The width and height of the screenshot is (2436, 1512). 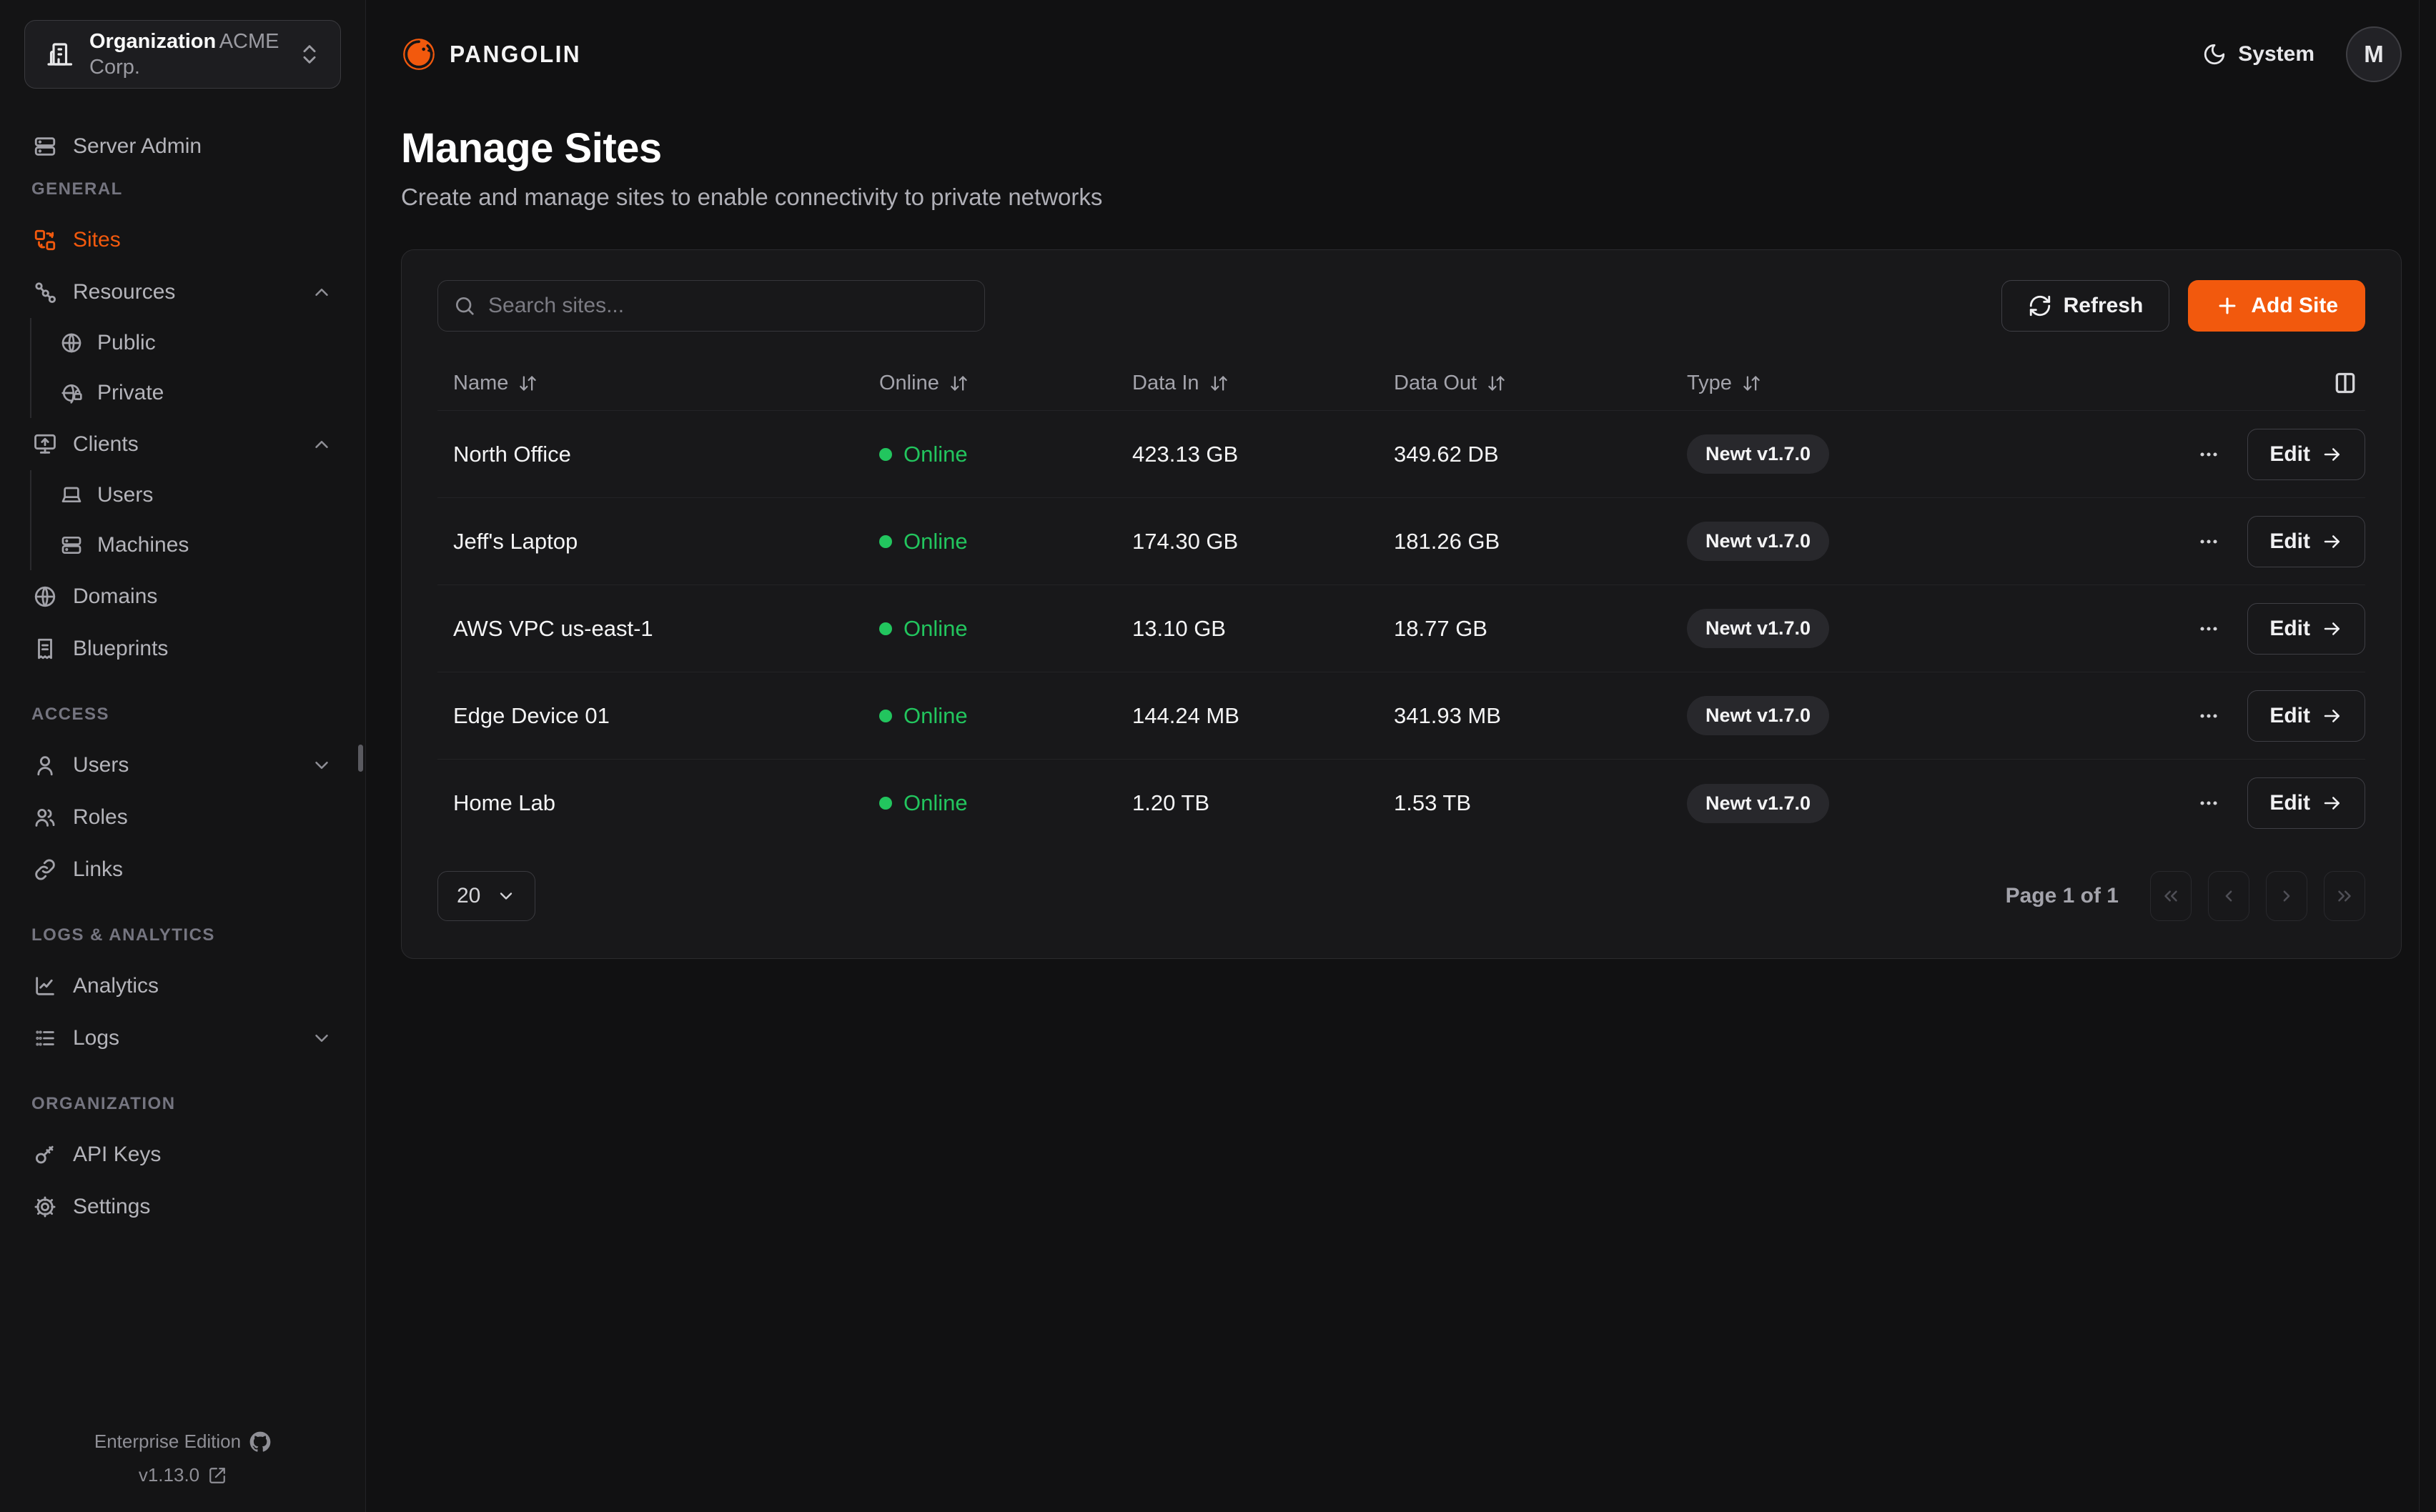 I want to click on refresh-label: Refresh, so click(x=2104, y=306).